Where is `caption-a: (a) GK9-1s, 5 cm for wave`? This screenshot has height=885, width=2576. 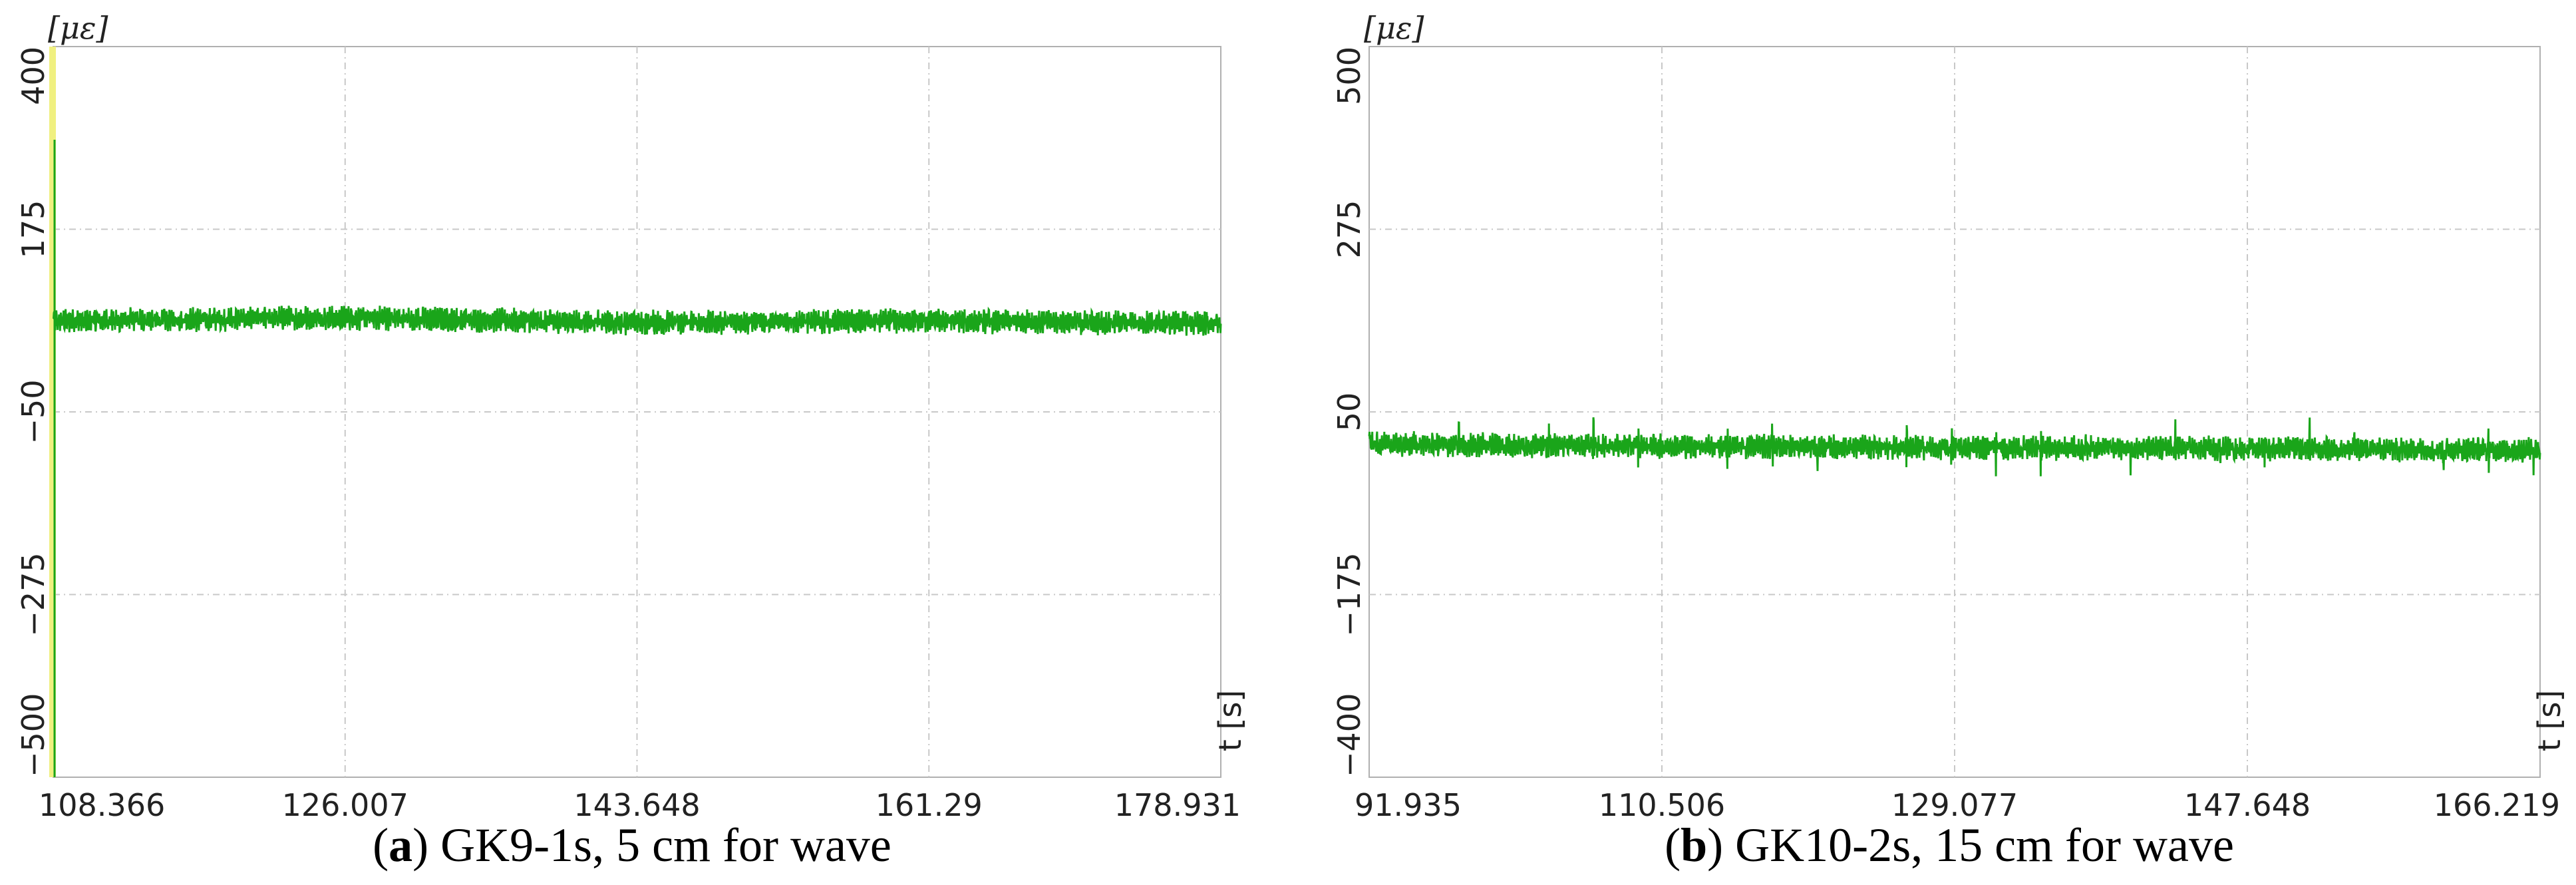
caption-a: (a) GK9-1s, 5 cm for wave is located at coordinates (632, 845).